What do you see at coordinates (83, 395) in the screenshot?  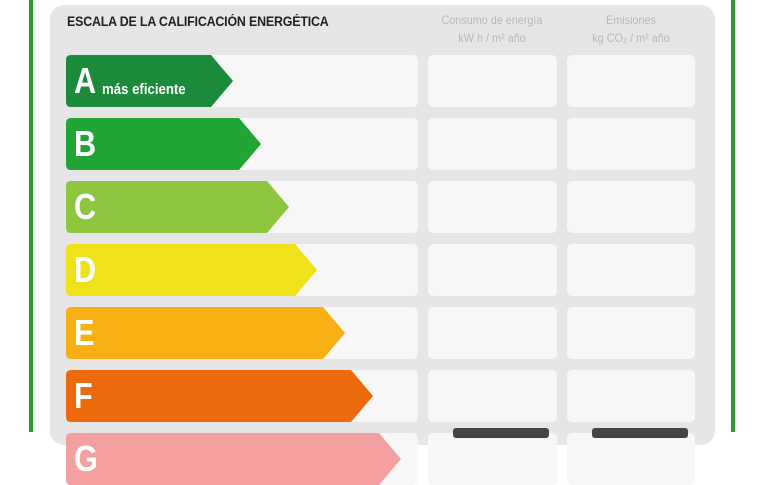 I see `rating-letter: F` at bounding box center [83, 395].